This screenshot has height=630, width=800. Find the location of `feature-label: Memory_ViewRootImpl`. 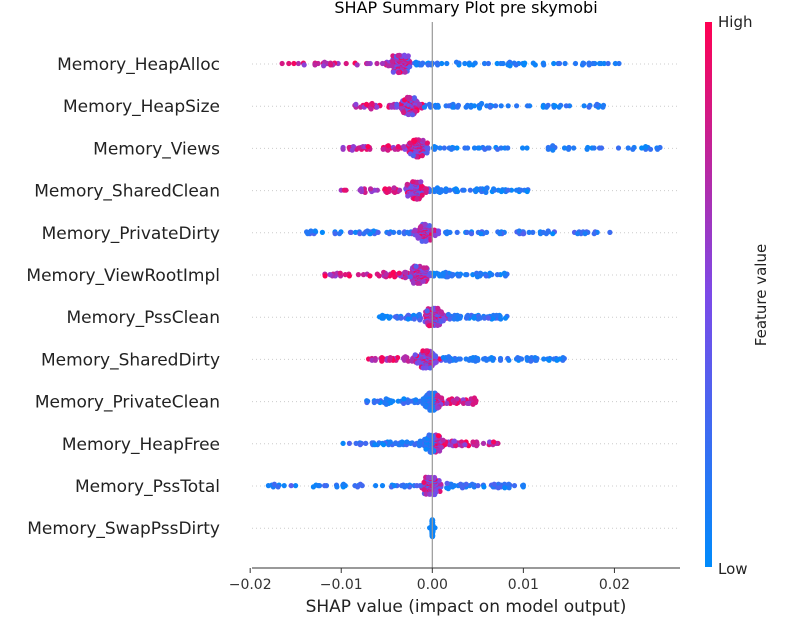

feature-label: Memory_ViewRootImpl is located at coordinates (123, 276).